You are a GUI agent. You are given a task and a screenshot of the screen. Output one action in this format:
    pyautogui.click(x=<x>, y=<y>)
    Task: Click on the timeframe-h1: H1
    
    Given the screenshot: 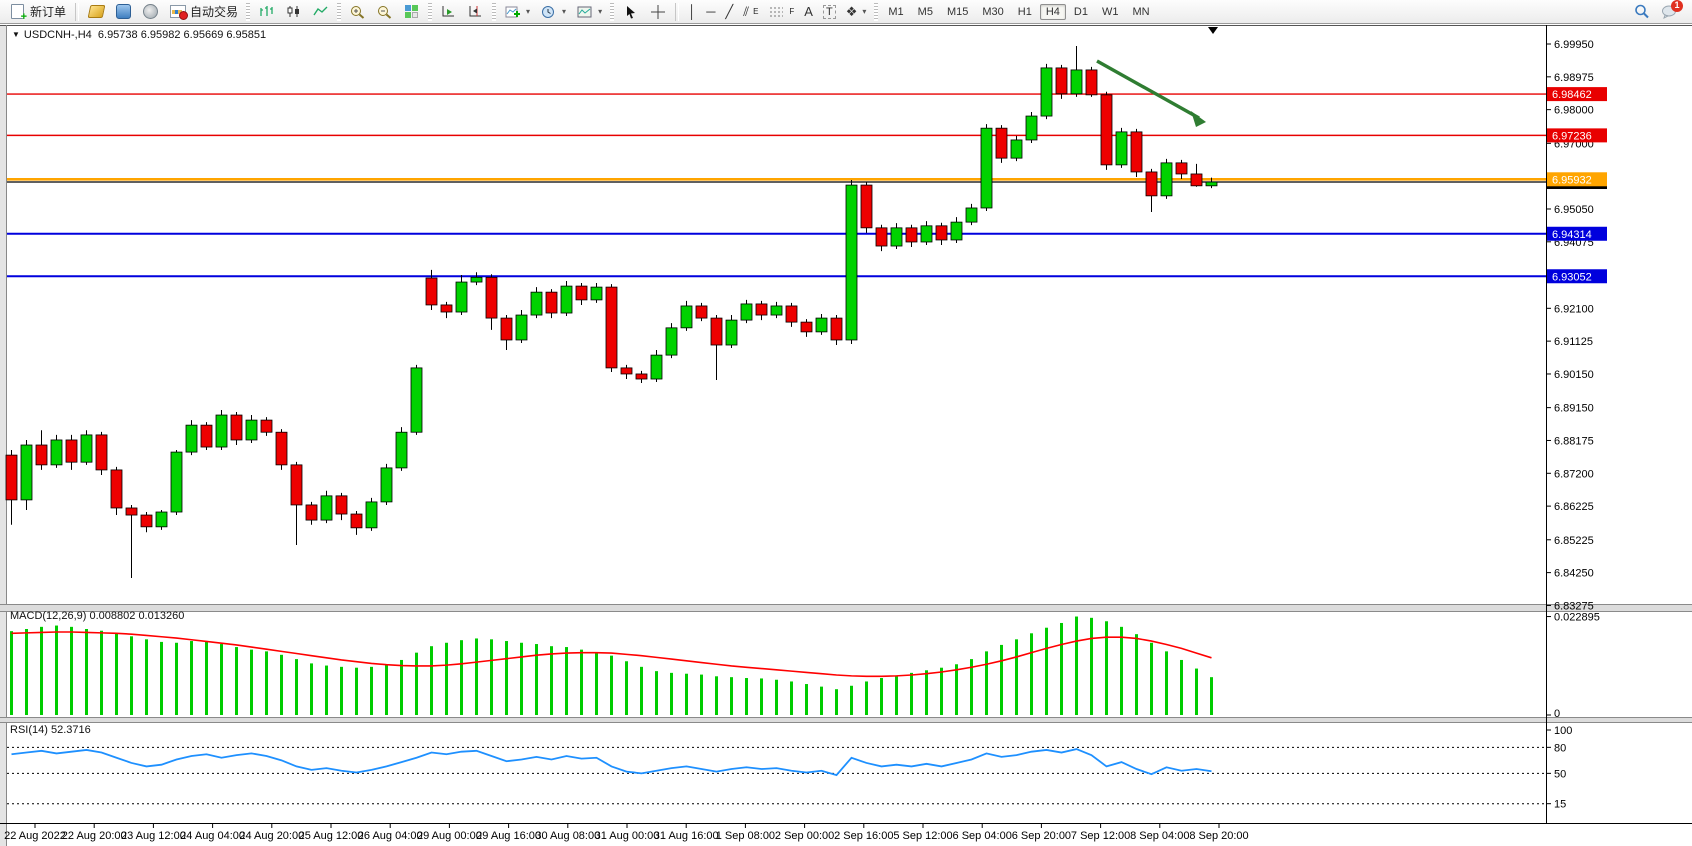 What is the action you would take?
    pyautogui.click(x=1024, y=11)
    